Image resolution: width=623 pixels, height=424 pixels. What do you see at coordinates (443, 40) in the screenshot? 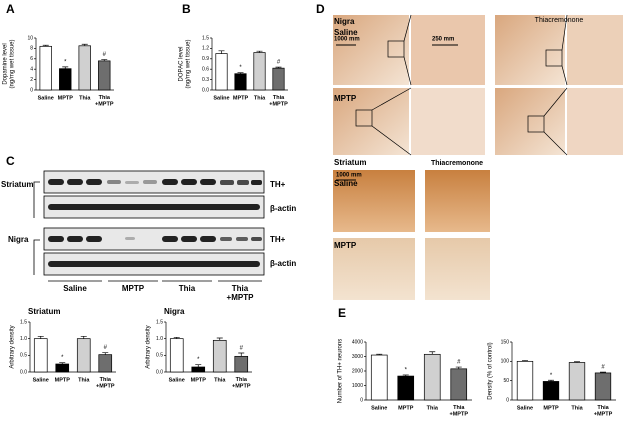
I see `scale-label: 250 mm` at bounding box center [443, 40].